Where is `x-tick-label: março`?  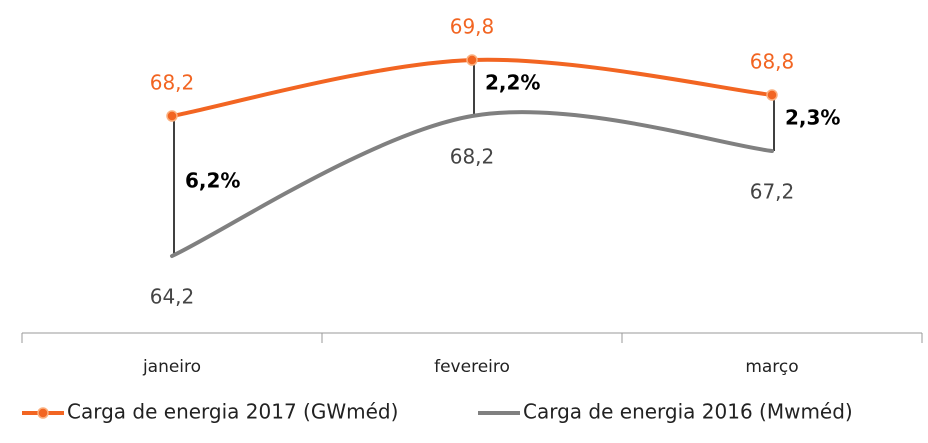 x-tick-label: março is located at coordinates (771, 367).